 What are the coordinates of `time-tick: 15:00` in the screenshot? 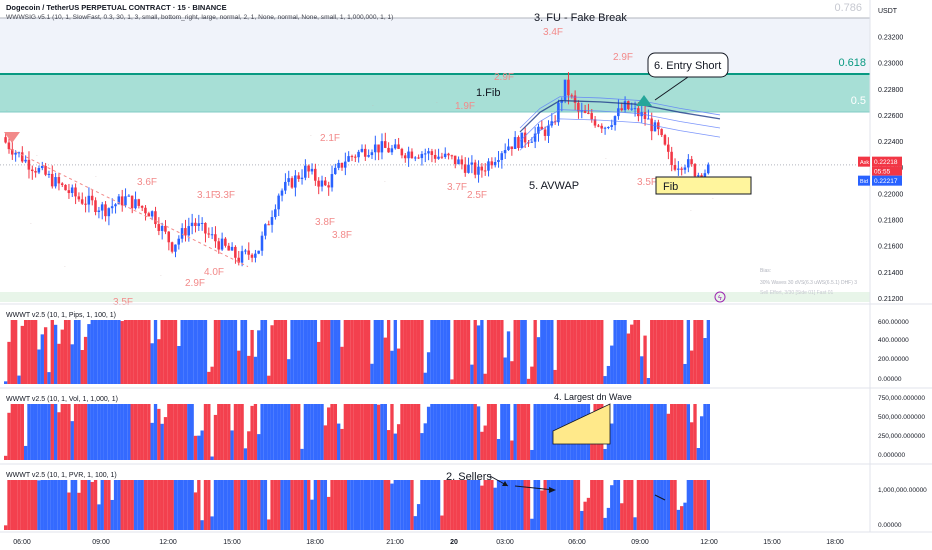 It's located at (772, 542).